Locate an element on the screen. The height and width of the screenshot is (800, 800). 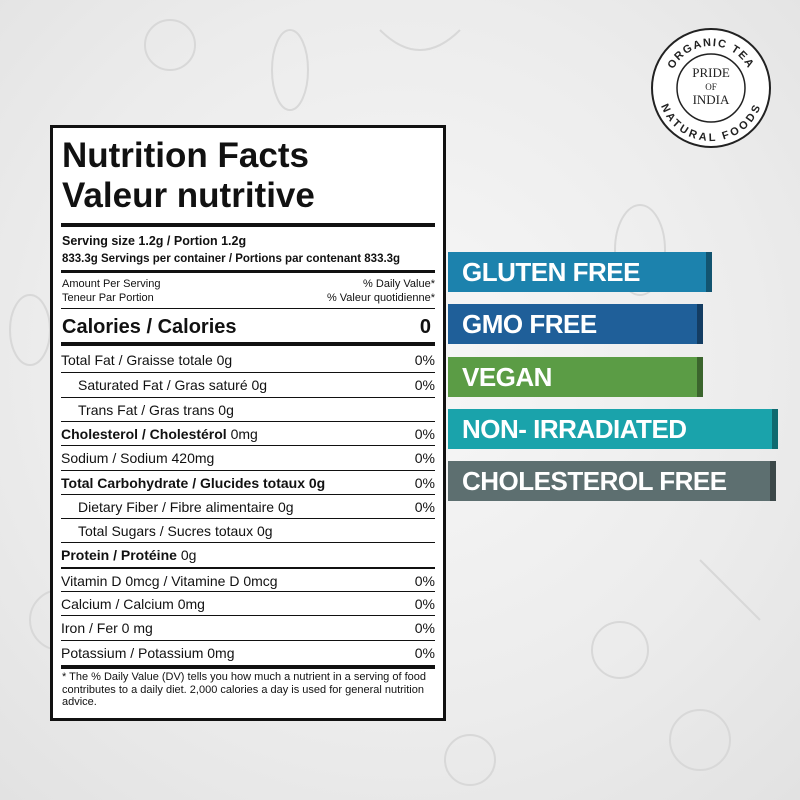
nutrient-row: Protein / Protéine 0g is located at coordinates (248, 554).